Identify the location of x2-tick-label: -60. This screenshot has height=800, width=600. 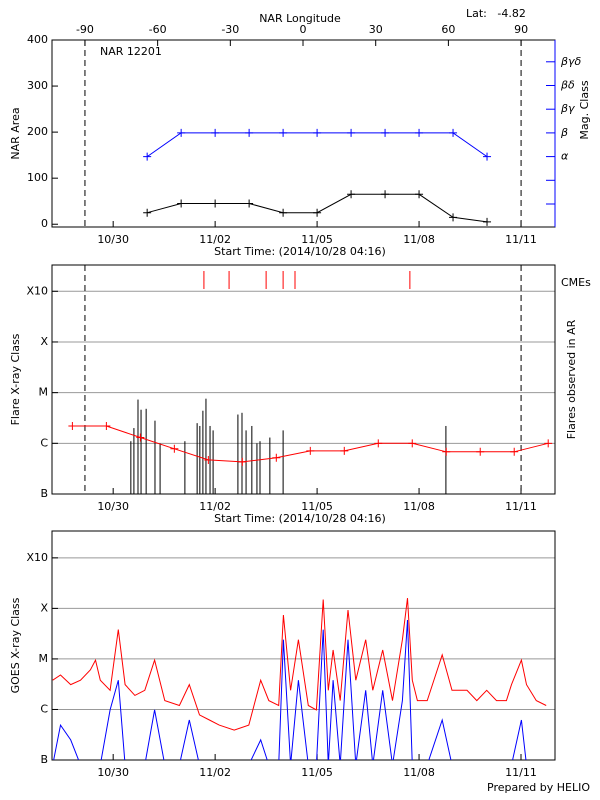
(158, 29).